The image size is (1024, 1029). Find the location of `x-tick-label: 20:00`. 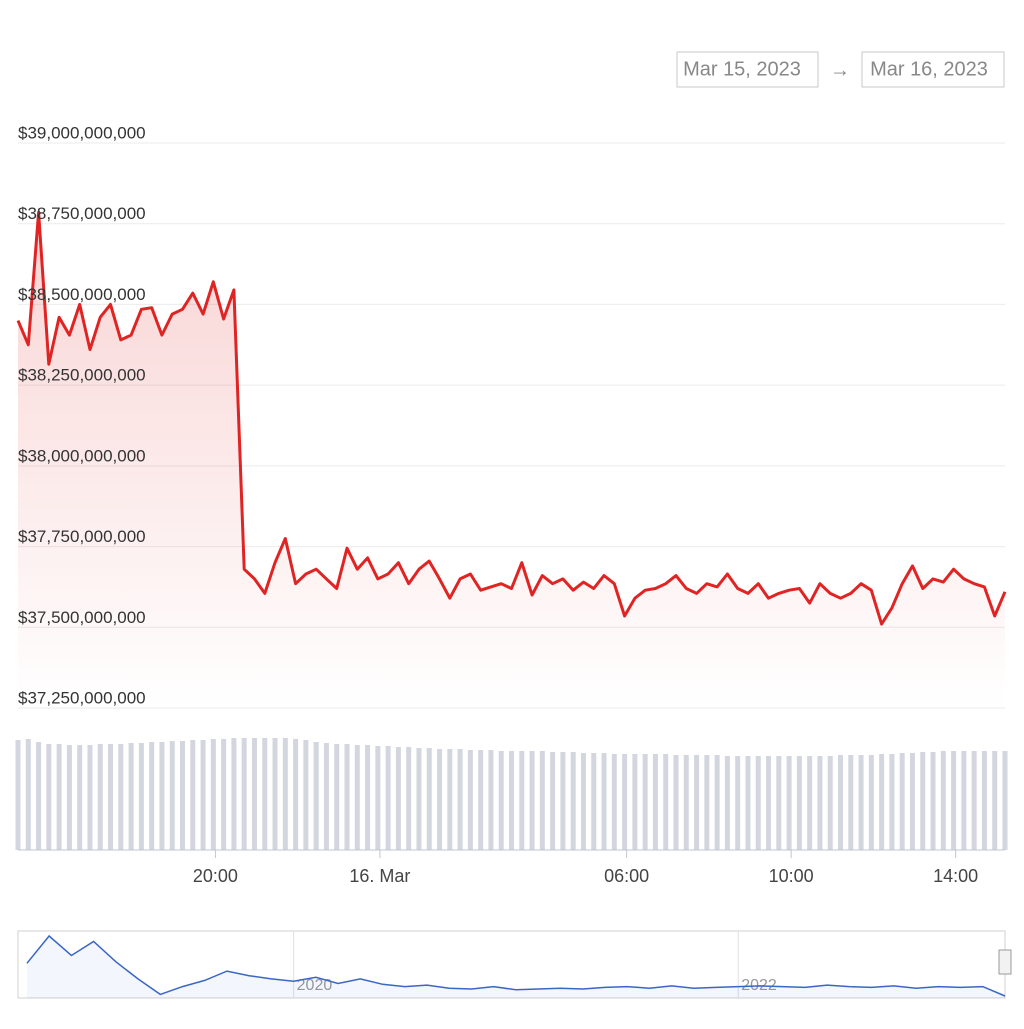

x-tick-label: 20:00 is located at coordinates (215, 876).